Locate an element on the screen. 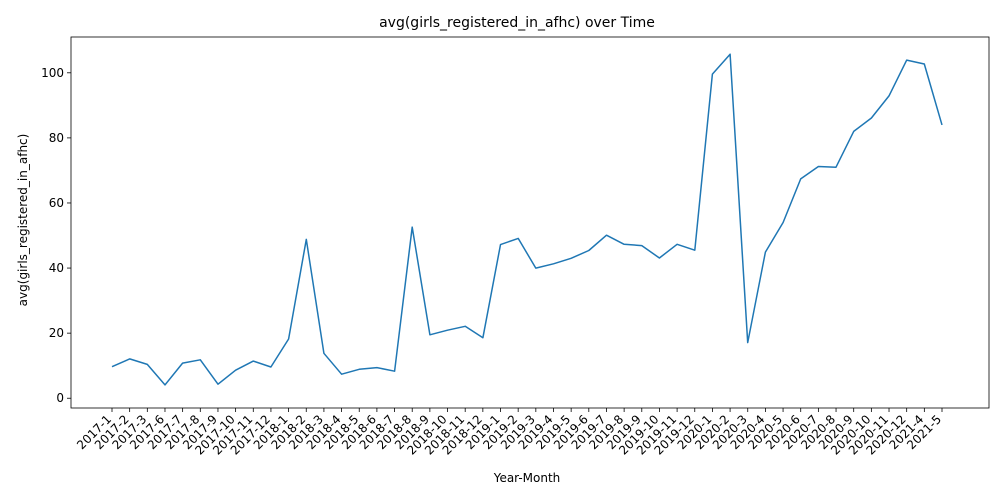 The width and height of the screenshot is (1000, 500). chart-title: avg(girls_registered_in_afhc) over Time is located at coordinates (517, 23).